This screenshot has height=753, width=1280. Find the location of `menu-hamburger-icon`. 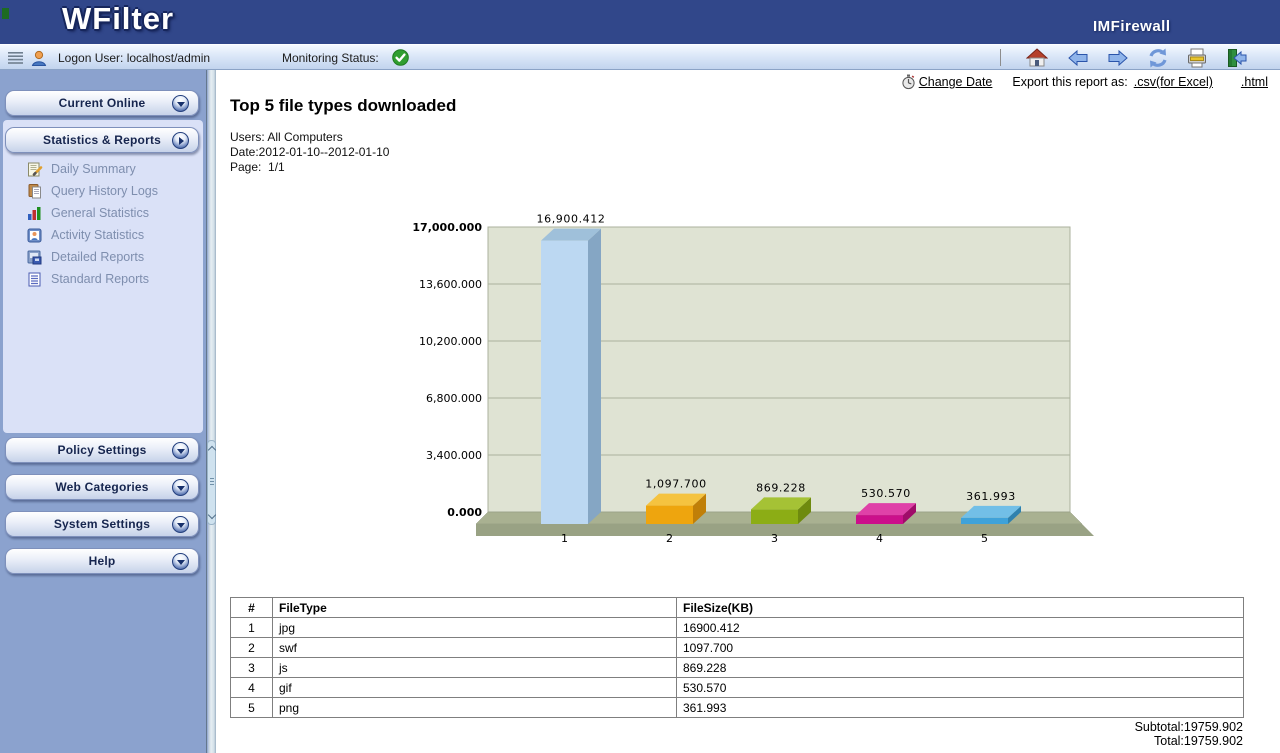

menu-hamburger-icon is located at coordinates (16, 58).